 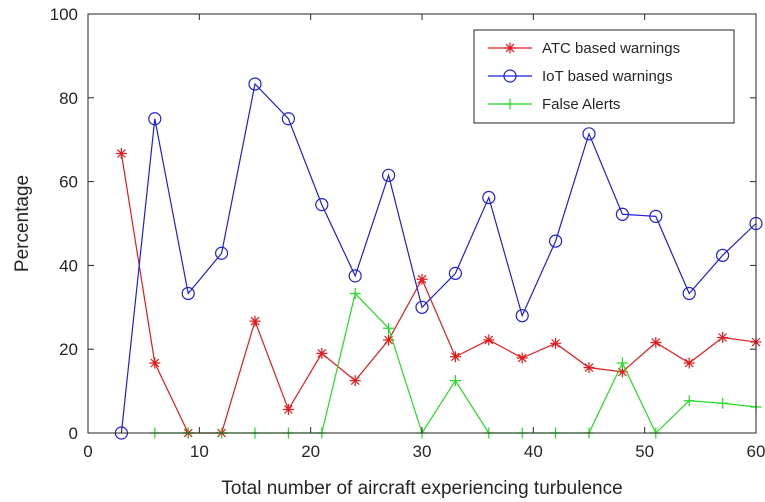 What do you see at coordinates (310, 451) in the screenshot?
I see `x-tick-label: 20` at bounding box center [310, 451].